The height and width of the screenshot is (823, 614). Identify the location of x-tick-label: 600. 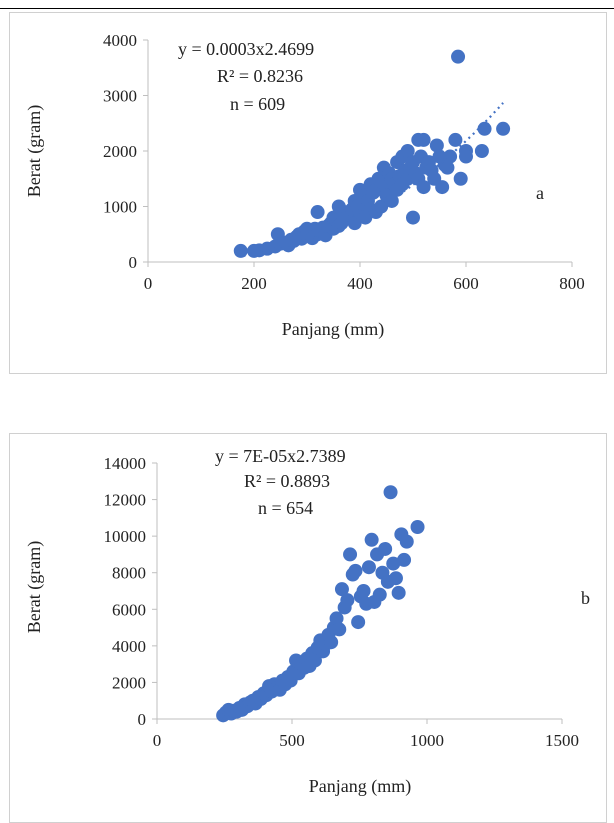
(466, 283).